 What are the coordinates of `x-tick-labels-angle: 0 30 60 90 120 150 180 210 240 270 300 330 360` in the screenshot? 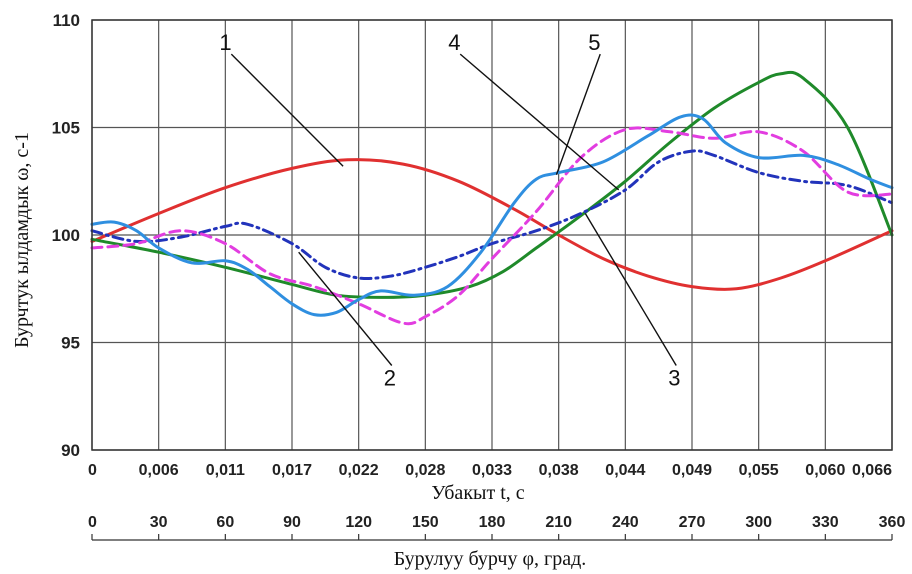 It's located at (496, 522).